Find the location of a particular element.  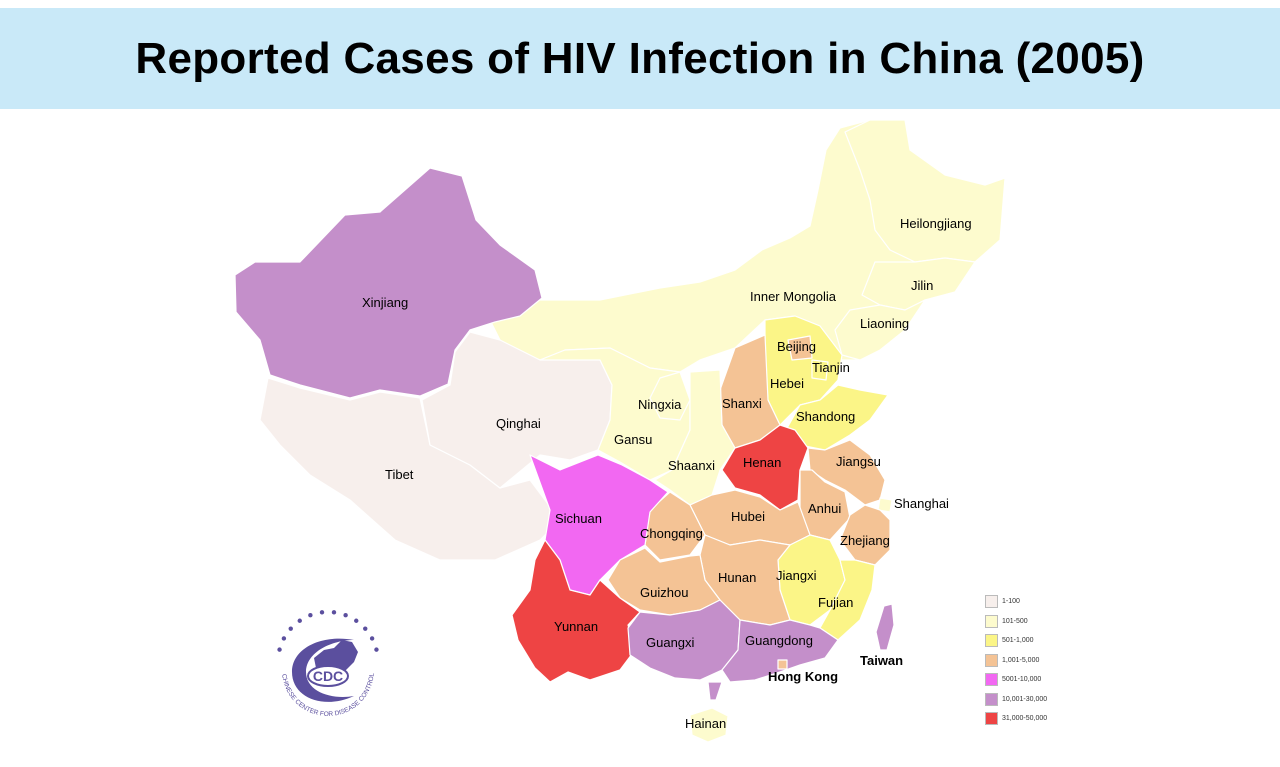

label-guangxi: Guangxi is located at coordinates (670, 642).